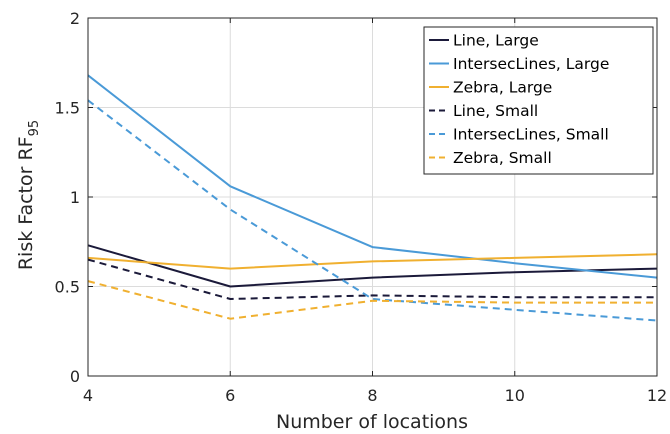 This screenshot has width=670, height=434. I want to click on x-tick-label: 10, so click(515, 395).